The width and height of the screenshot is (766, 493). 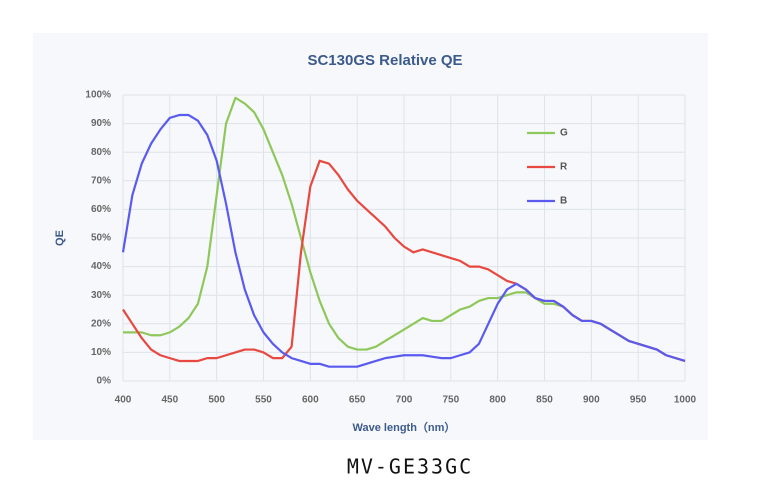 I want to click on x-tick-label: 800, so click(x=497, y=400).